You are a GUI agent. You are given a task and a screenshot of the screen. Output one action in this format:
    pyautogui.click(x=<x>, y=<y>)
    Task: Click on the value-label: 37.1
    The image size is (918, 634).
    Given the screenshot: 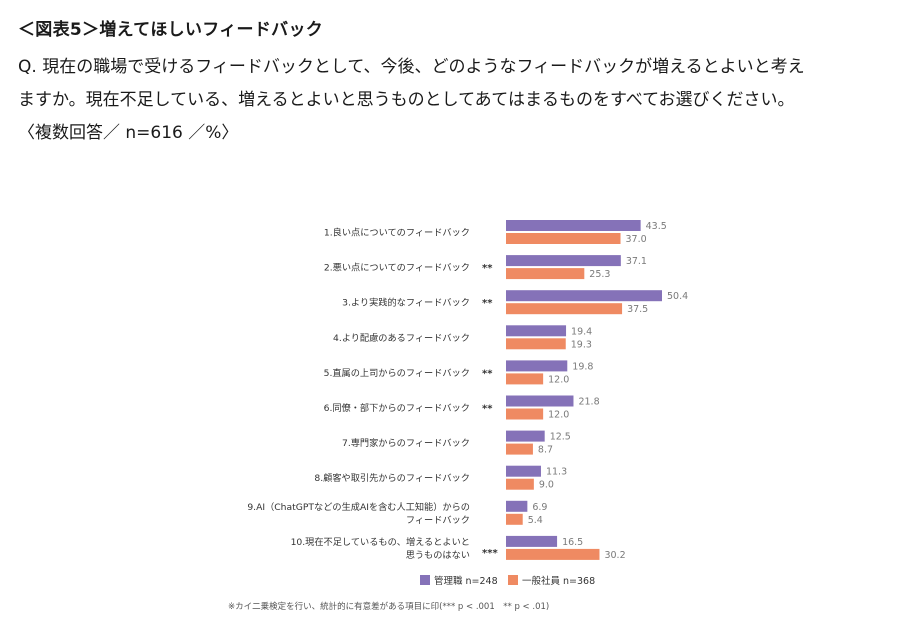 What is the action you would take?
    pyautogui.click(x=636, y=261)
    